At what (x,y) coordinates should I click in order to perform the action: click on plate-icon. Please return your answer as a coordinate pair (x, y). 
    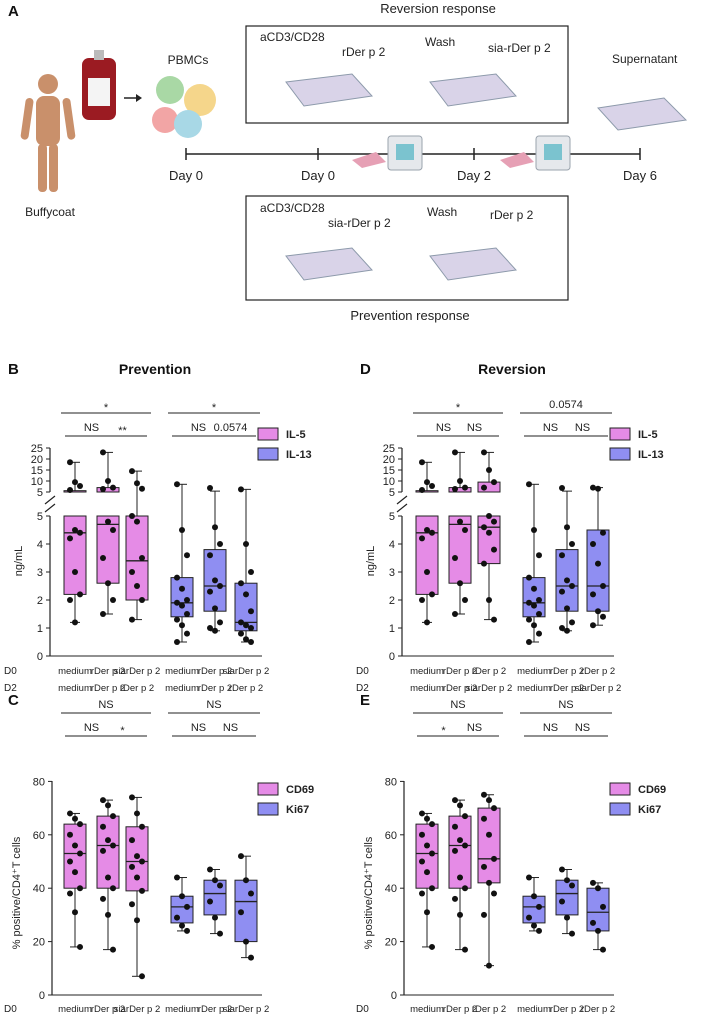
    Looking at the image, I should click on (473, 90).